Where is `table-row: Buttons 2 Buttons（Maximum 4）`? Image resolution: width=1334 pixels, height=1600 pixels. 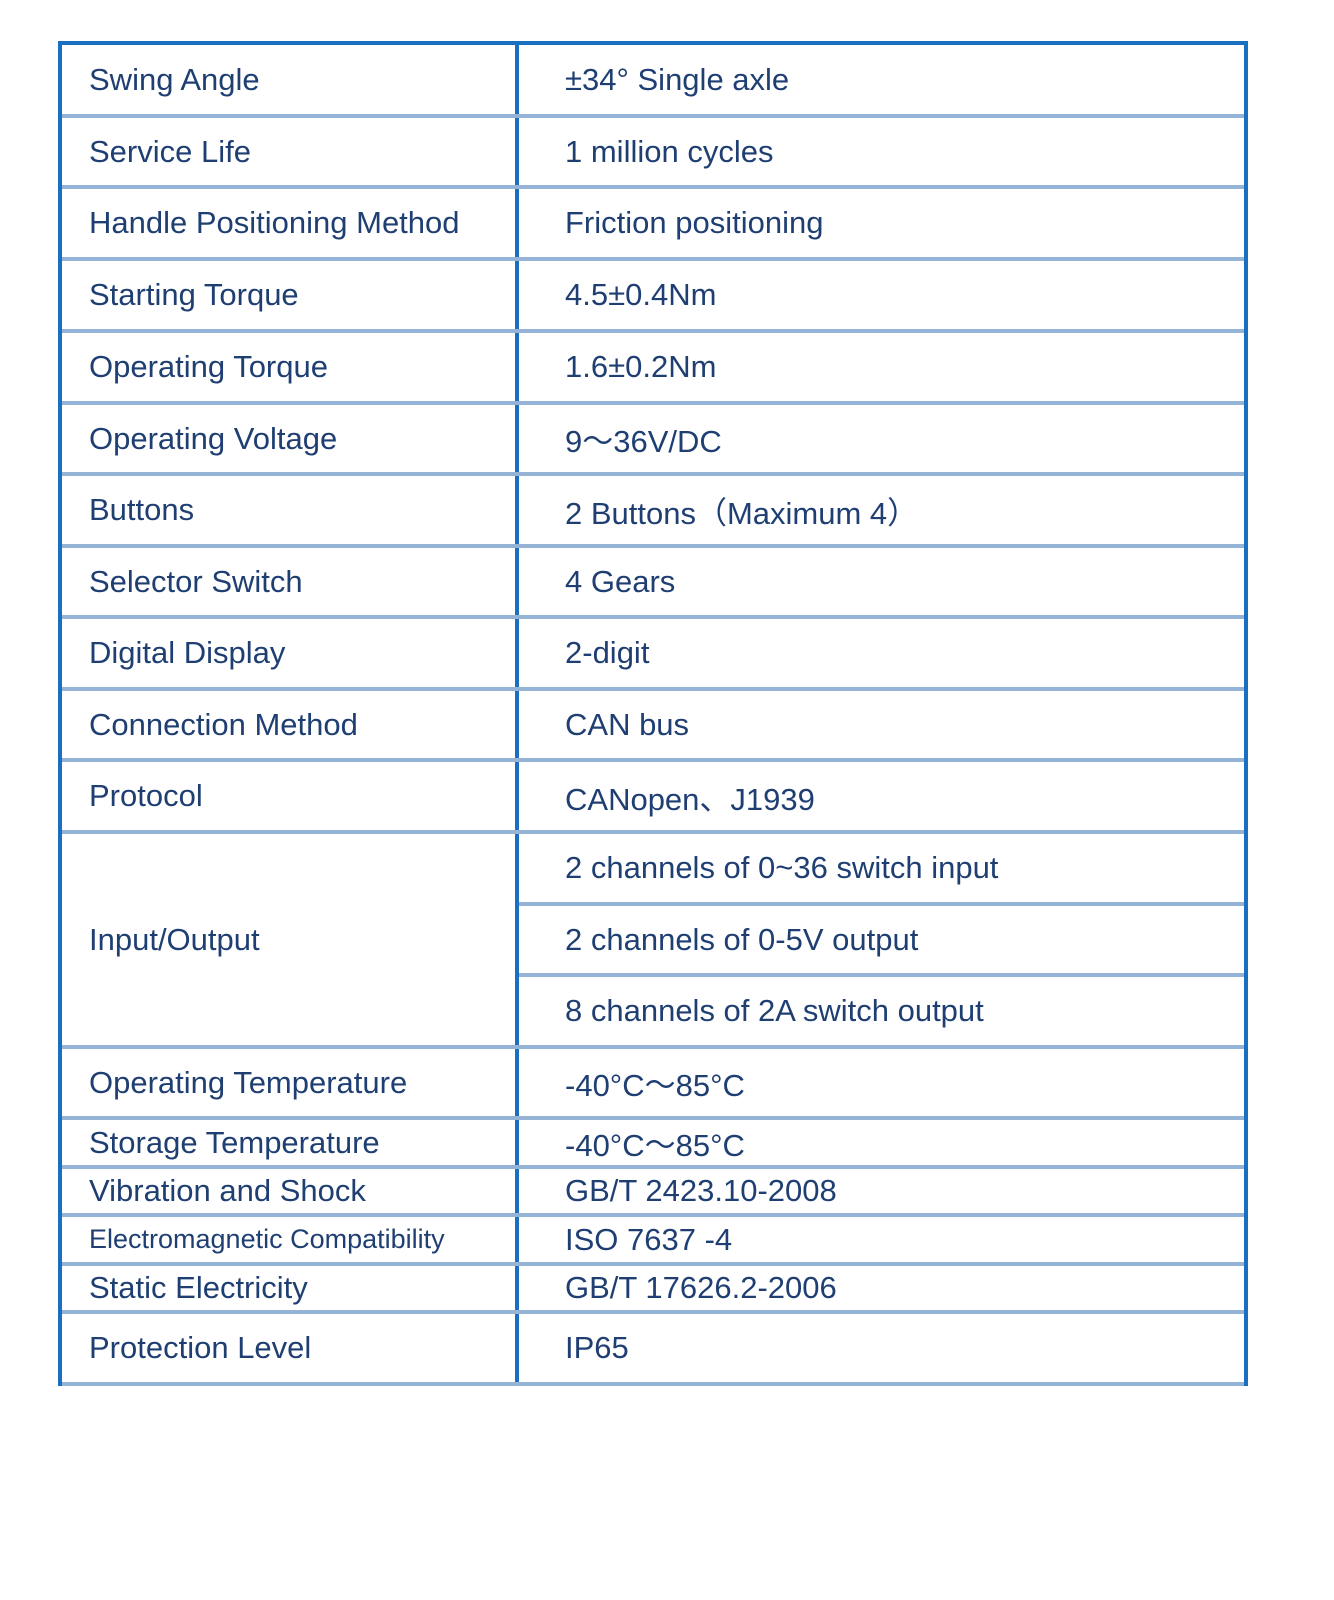 table-row: Buttons 2 Buttons（Maximum 4） is located at coordinates (653, 512).